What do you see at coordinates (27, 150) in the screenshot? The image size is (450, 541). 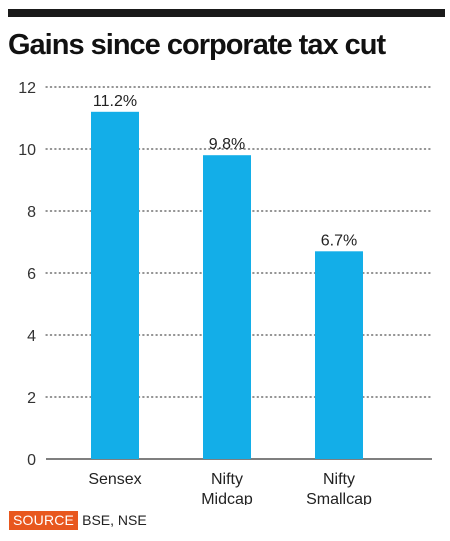 I see `y-tick-label: 10` at bounding box center [27, 150].